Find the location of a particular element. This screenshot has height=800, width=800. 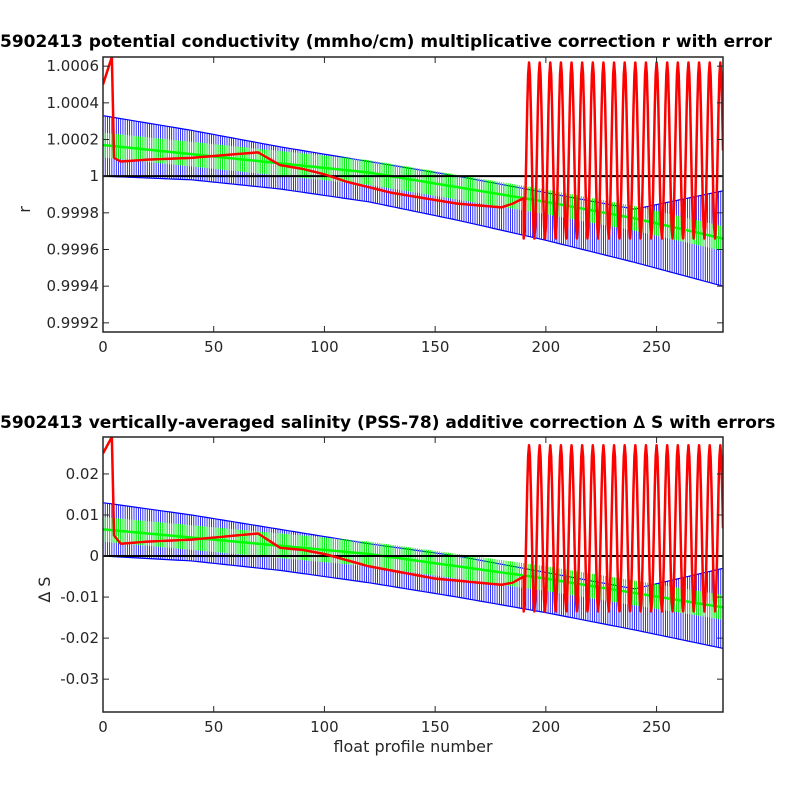

y-tick-label: 1 is located at coordinates (94, 176).